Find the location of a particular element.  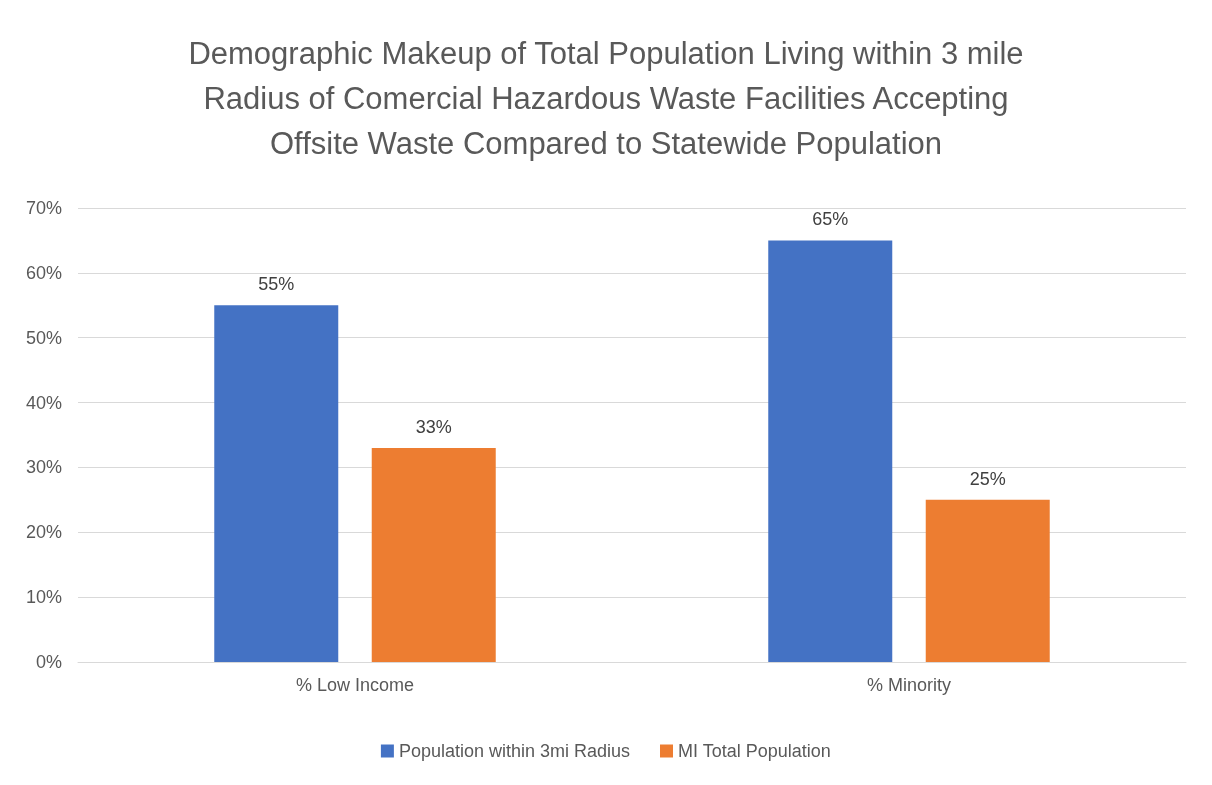

data-label: 65% is located at coordinates (830, 219).